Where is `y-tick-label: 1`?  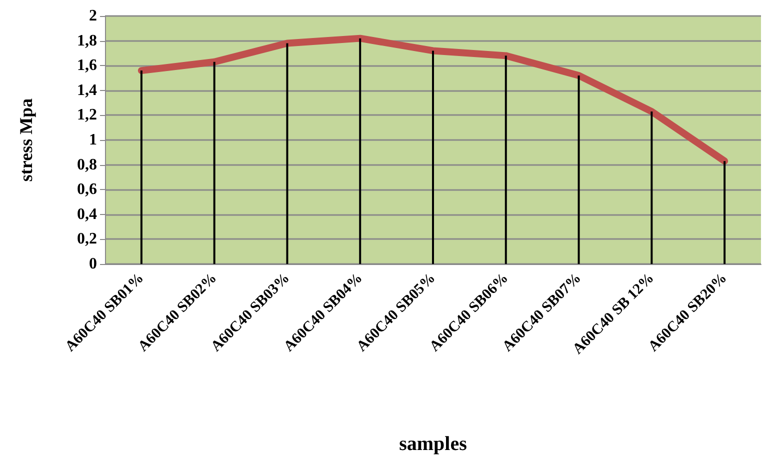 y-tick-label: 1 is located at coordinates (93, 140).